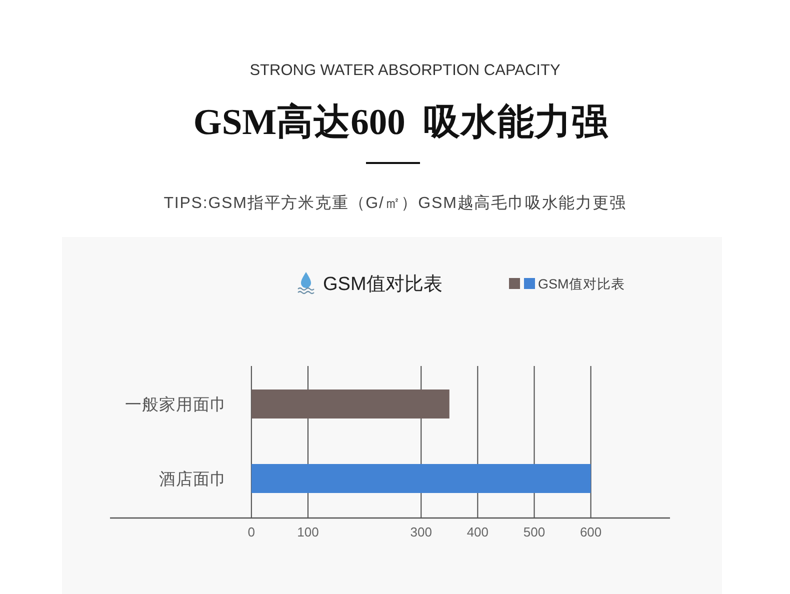 The width and height of the screenshot is (790, 594). What do you see at coordinates (382, 284) in the screenshot?
I see `text: GSM值对比表` at bounding box center [382, 284].